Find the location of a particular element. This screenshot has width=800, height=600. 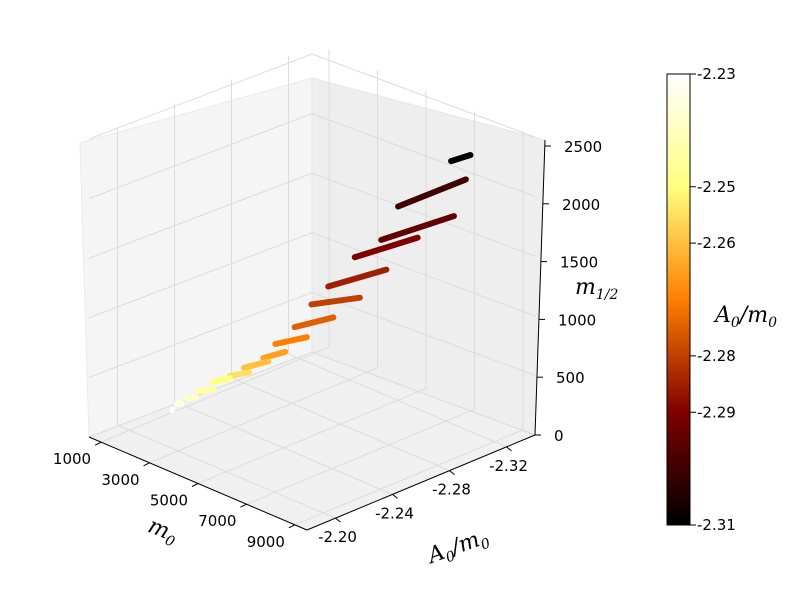

z-tick-label: 1000 is located at coordinates (577, 320).